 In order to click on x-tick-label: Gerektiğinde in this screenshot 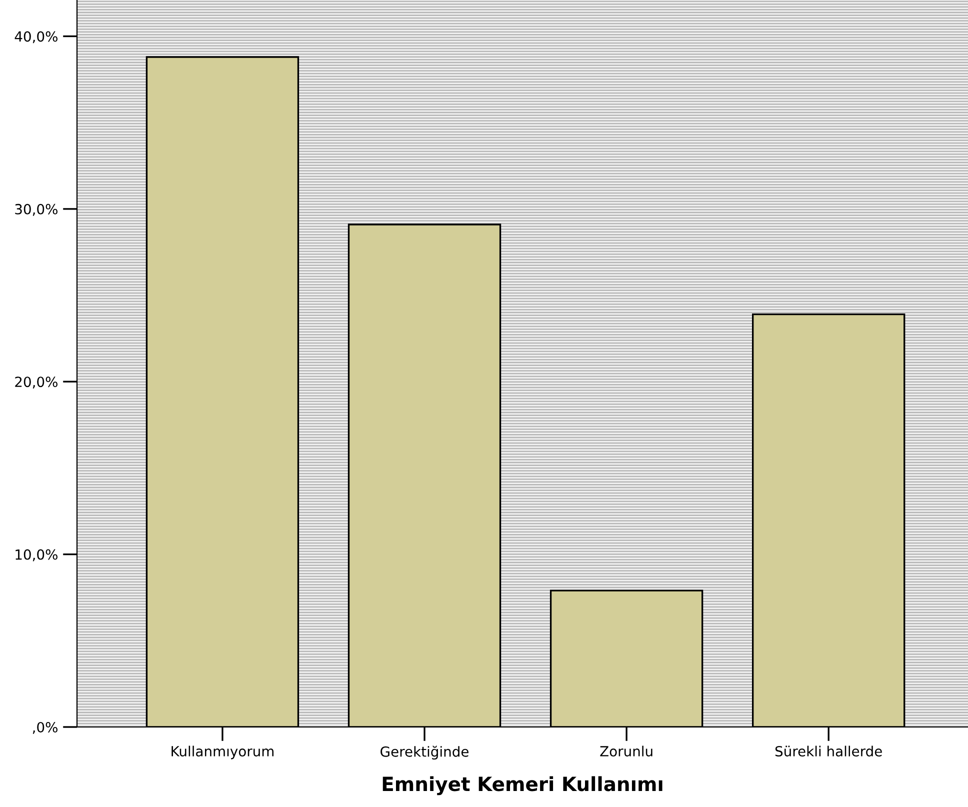, I will do `click(424, 753)`.